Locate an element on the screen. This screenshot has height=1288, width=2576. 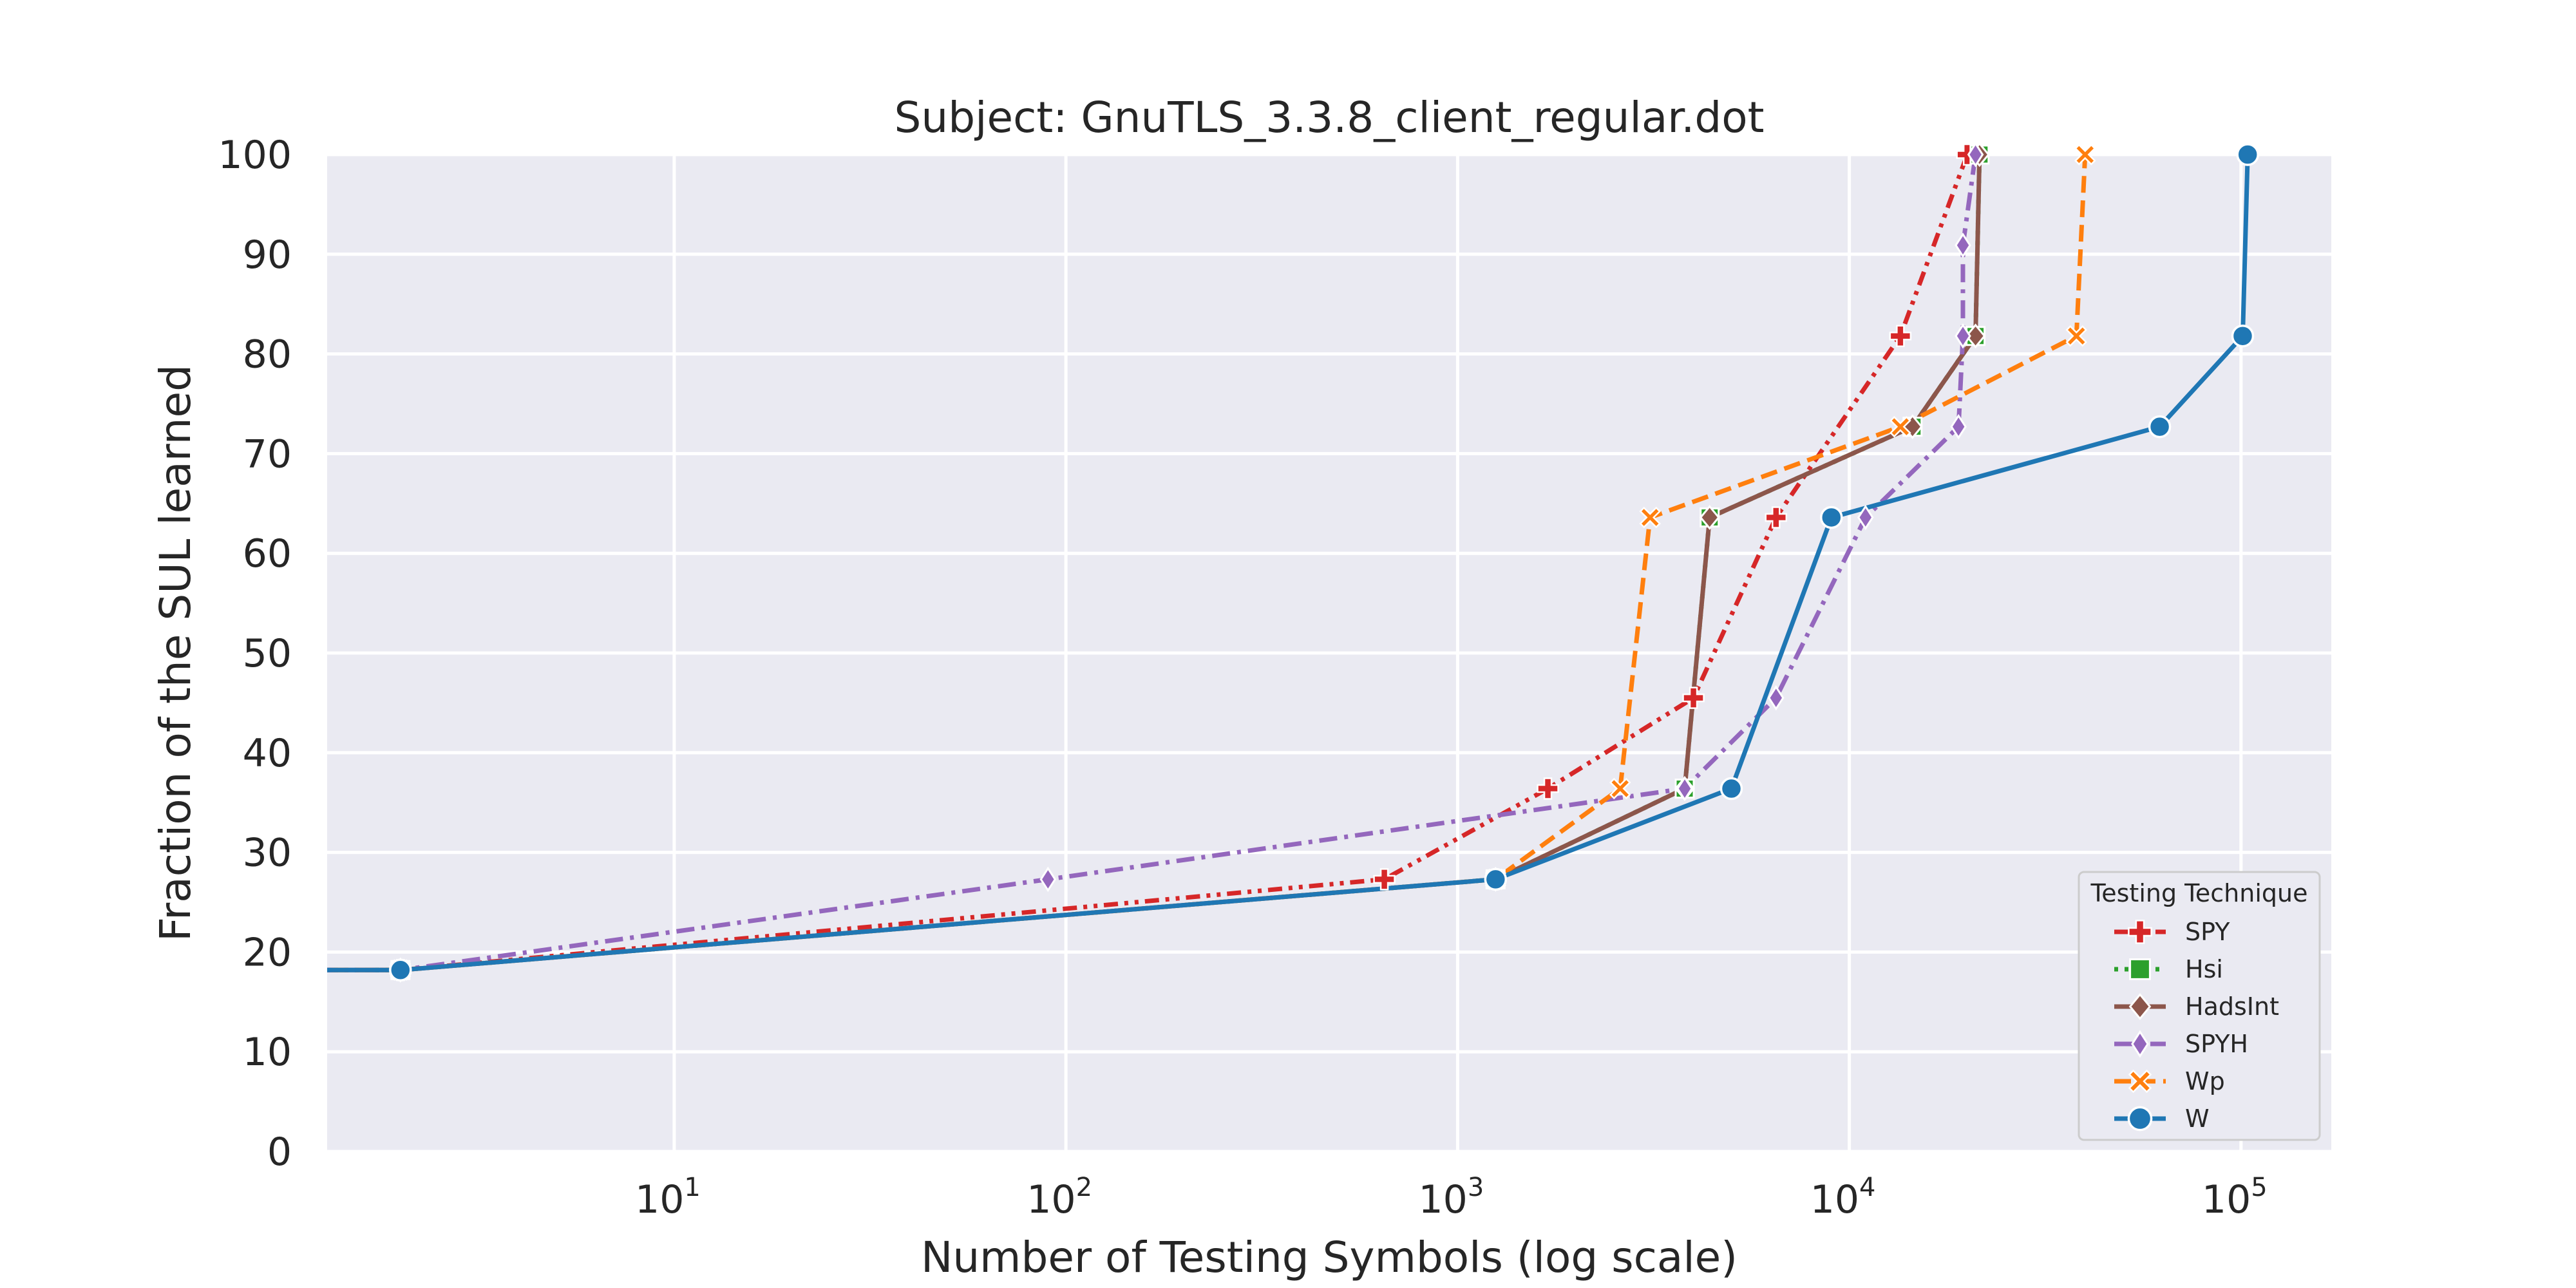
legend-item-wp: Wp is located at coordinates (2169, 1081).